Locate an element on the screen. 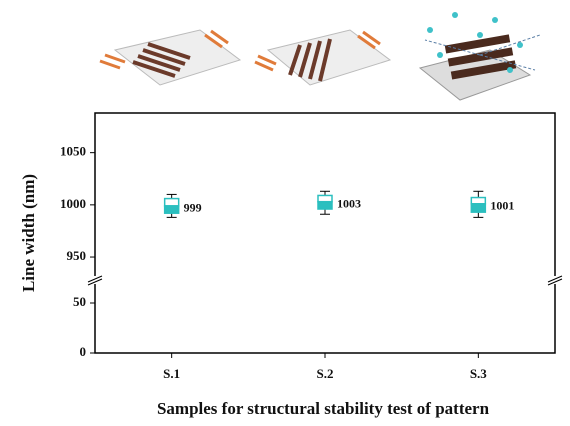 The image size is (570, 426). y-tick-label: 950 is located at coordinates (77, 255).